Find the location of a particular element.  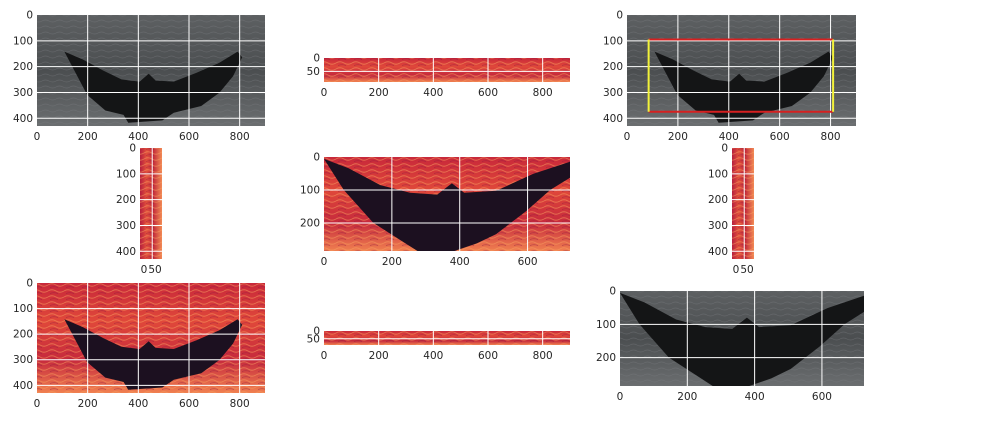

panel-grayscale-with-bbox: 0 200 400 600 800 0 100 200 300 400 is located at coordinates (729, 76).